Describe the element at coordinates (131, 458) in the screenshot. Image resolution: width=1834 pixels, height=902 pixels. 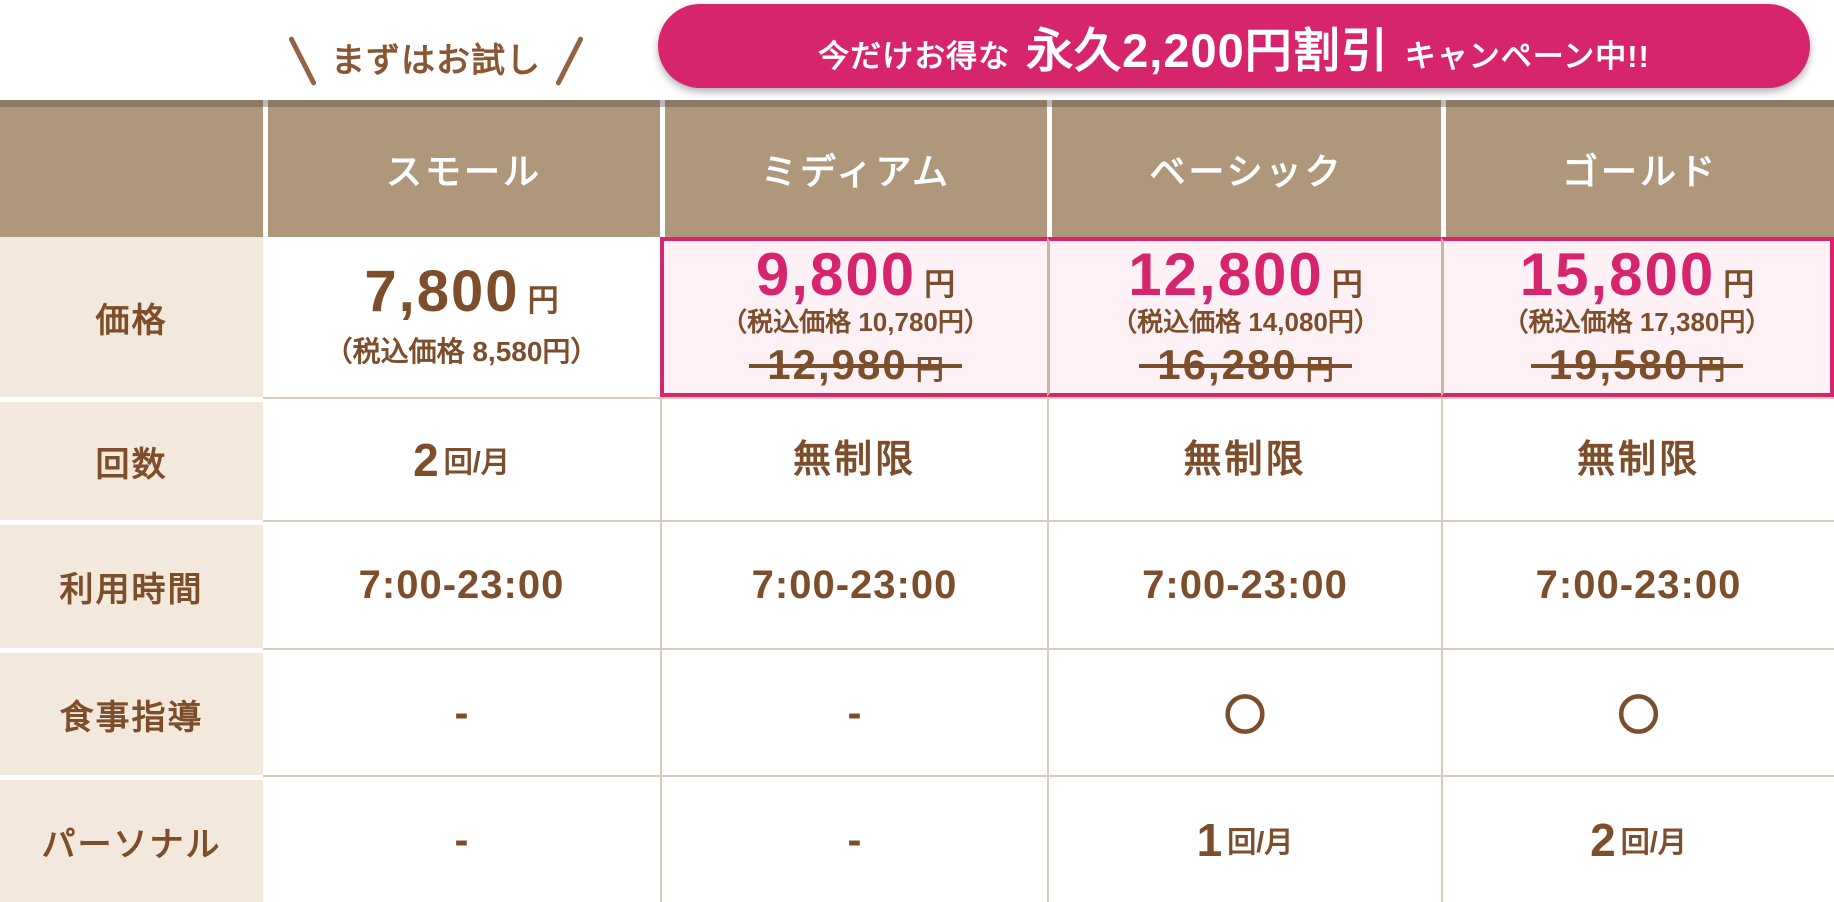
I see `row-label-frequency: 回数` at that location.